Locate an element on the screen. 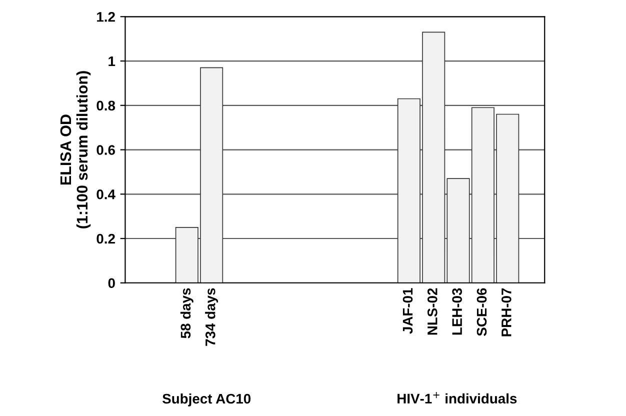  y-tick-label: 0.6 is located at coordinates (105, 150).